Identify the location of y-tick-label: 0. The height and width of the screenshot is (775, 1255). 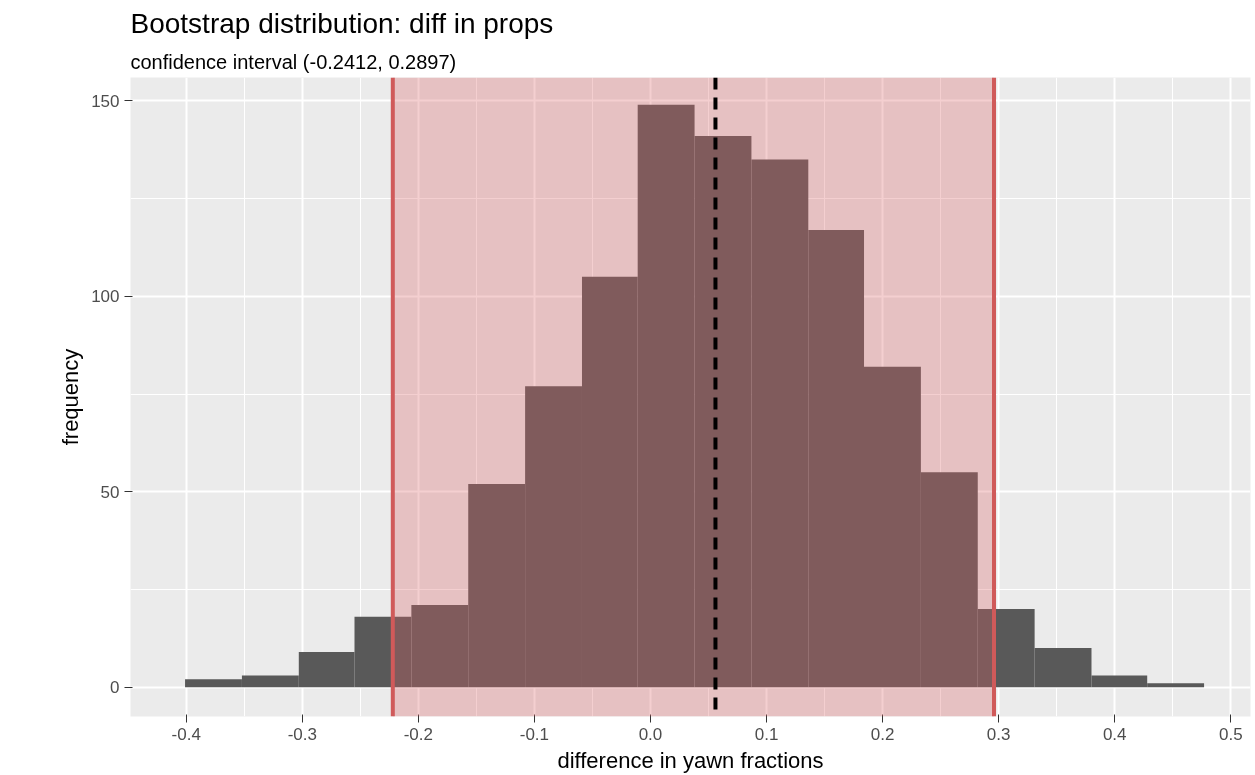
(115, 688).